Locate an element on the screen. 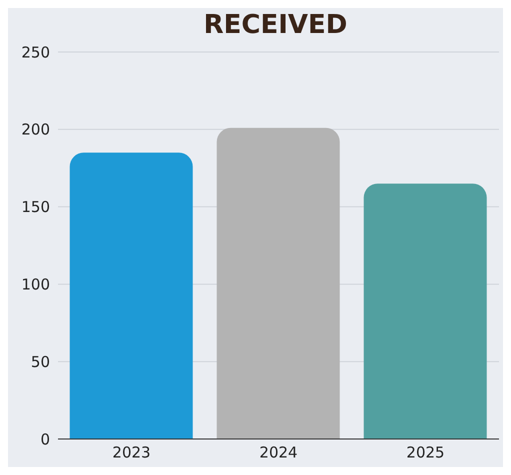  y-tick-label: 200 is located at coordinates (35, 129).